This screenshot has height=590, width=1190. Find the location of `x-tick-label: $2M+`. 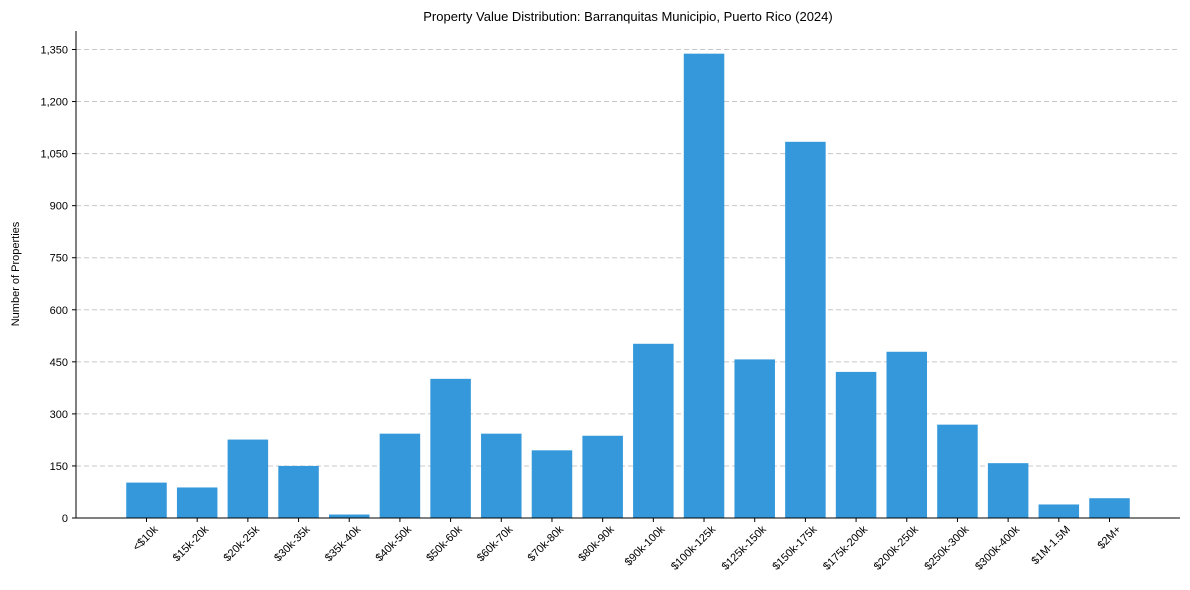

x-tick-label: $2M+ is located at coordinates (1109, 538).